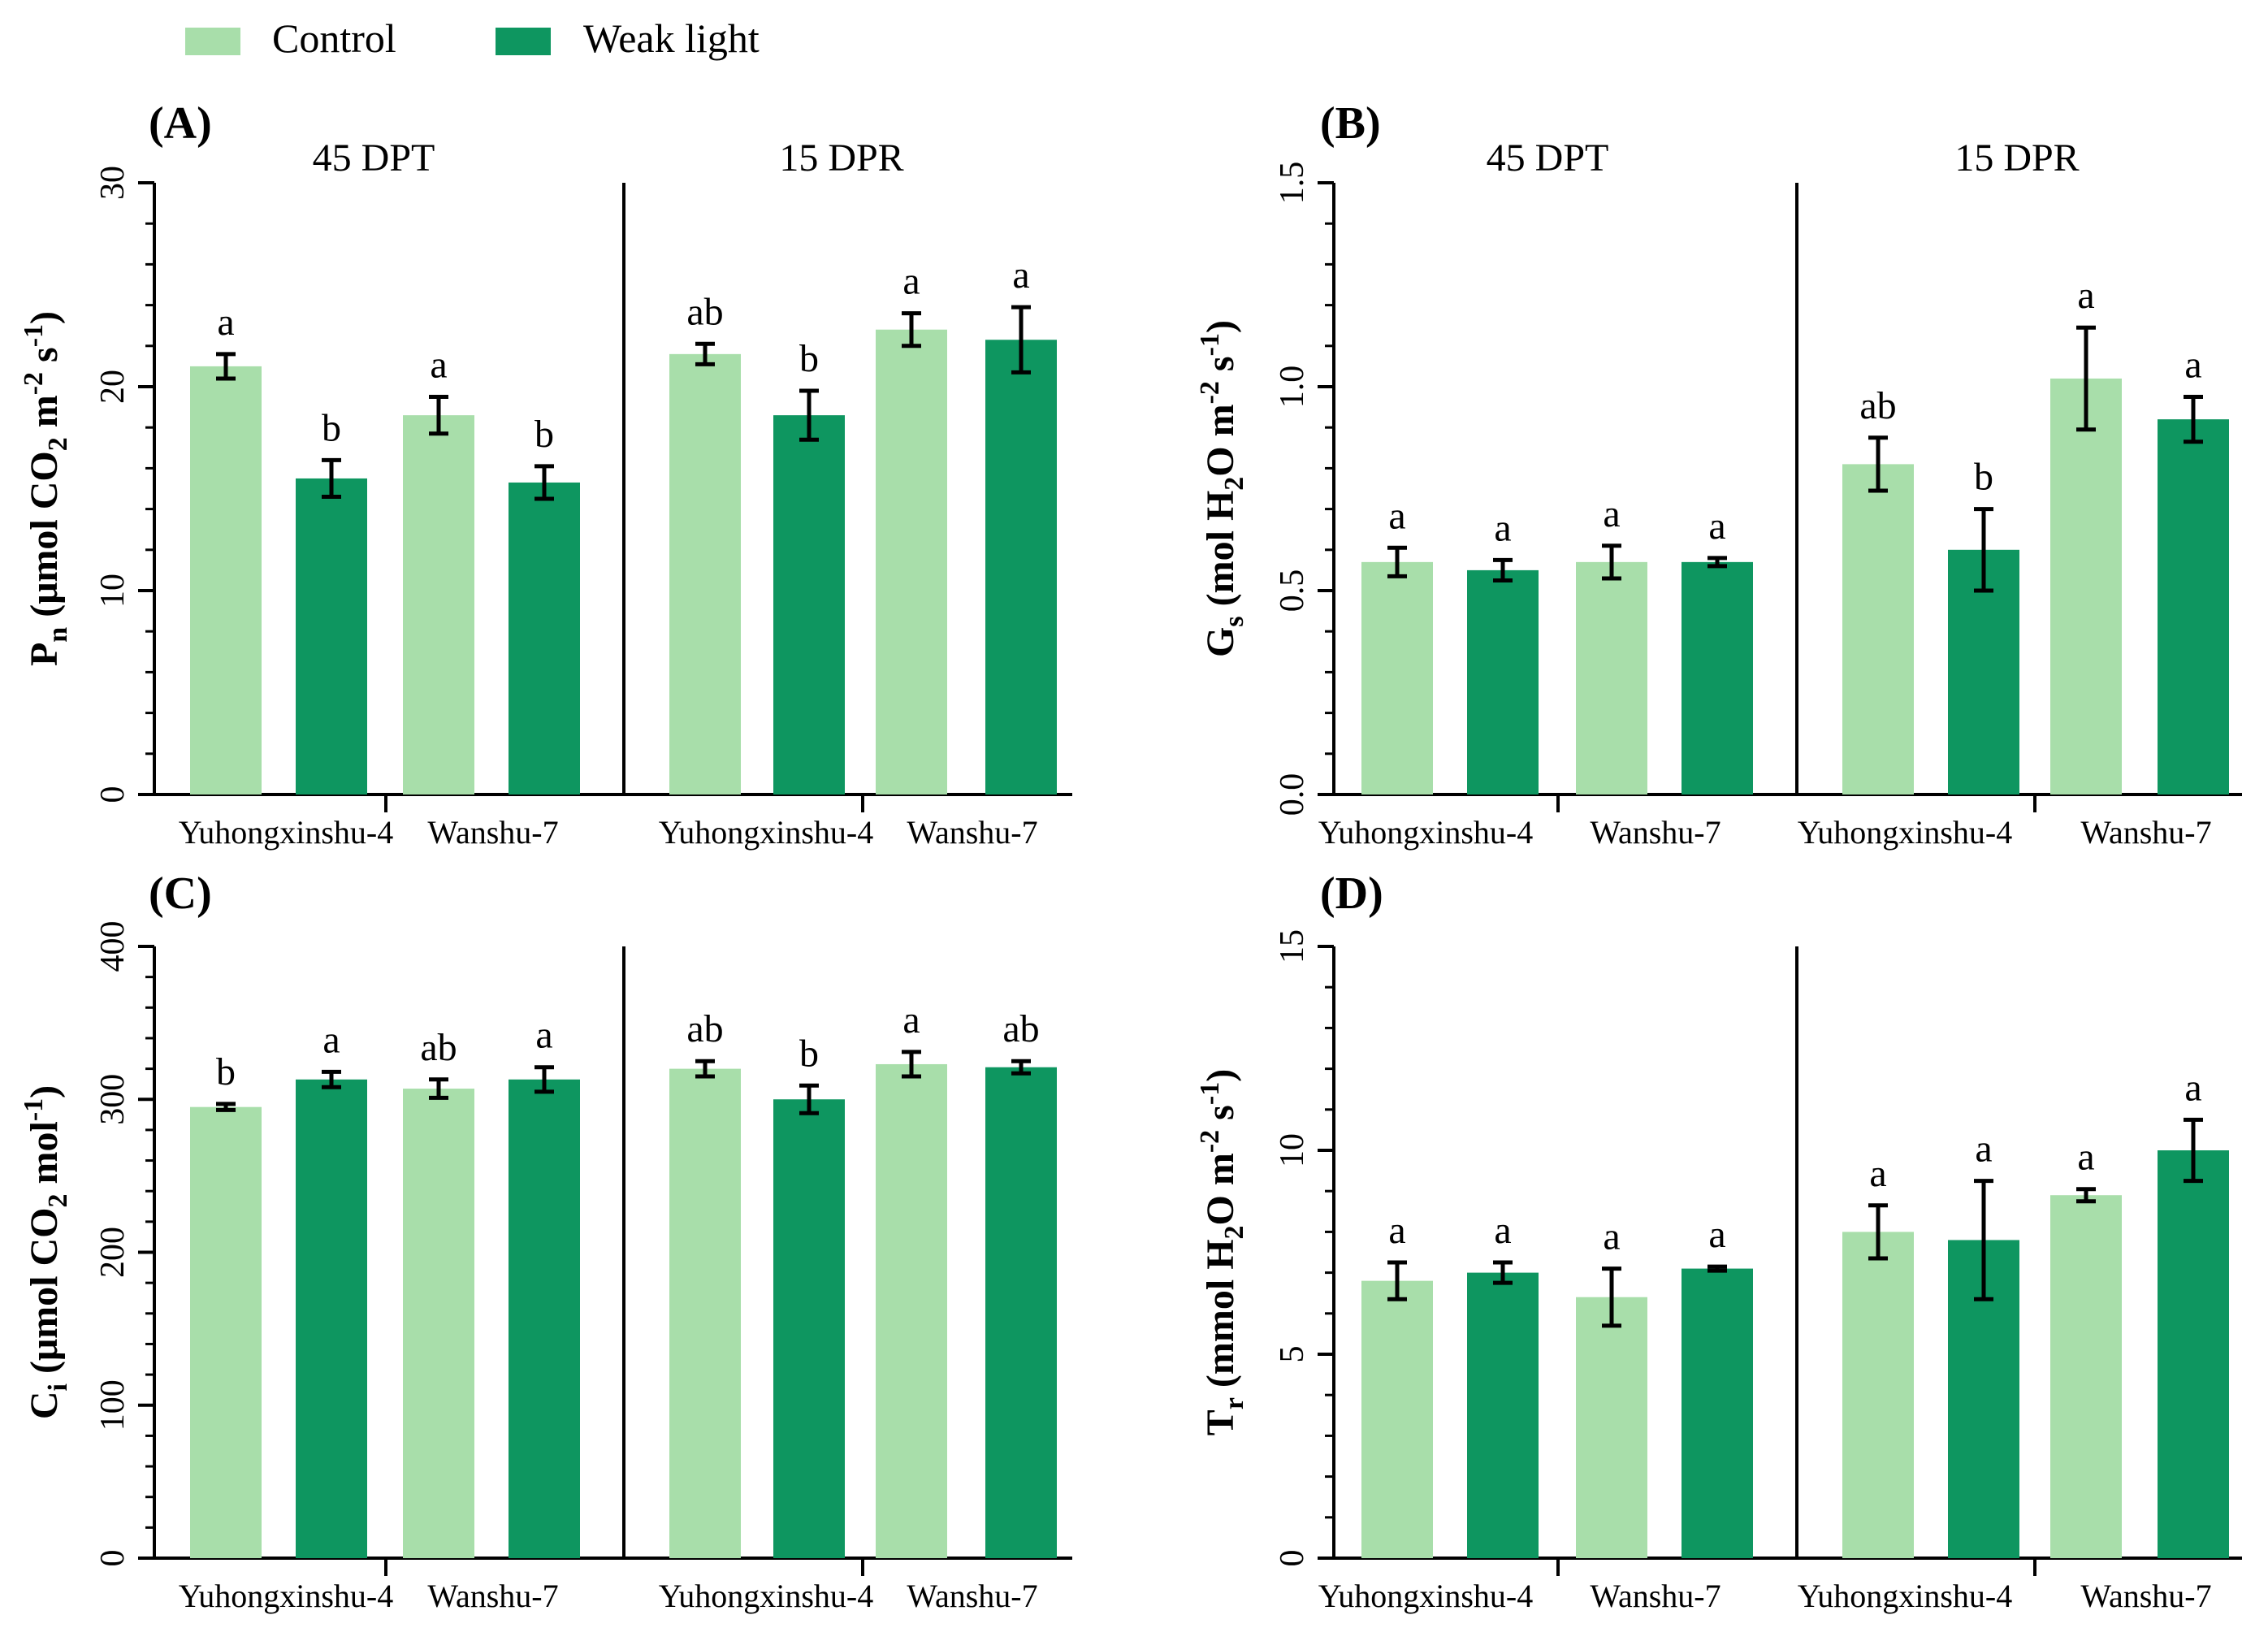 This screenshot has width=2268, height=1628. Describe the element at coordinates (1292, 183) in the screenshot. I see `y-tick-label: 1.5` at that location.